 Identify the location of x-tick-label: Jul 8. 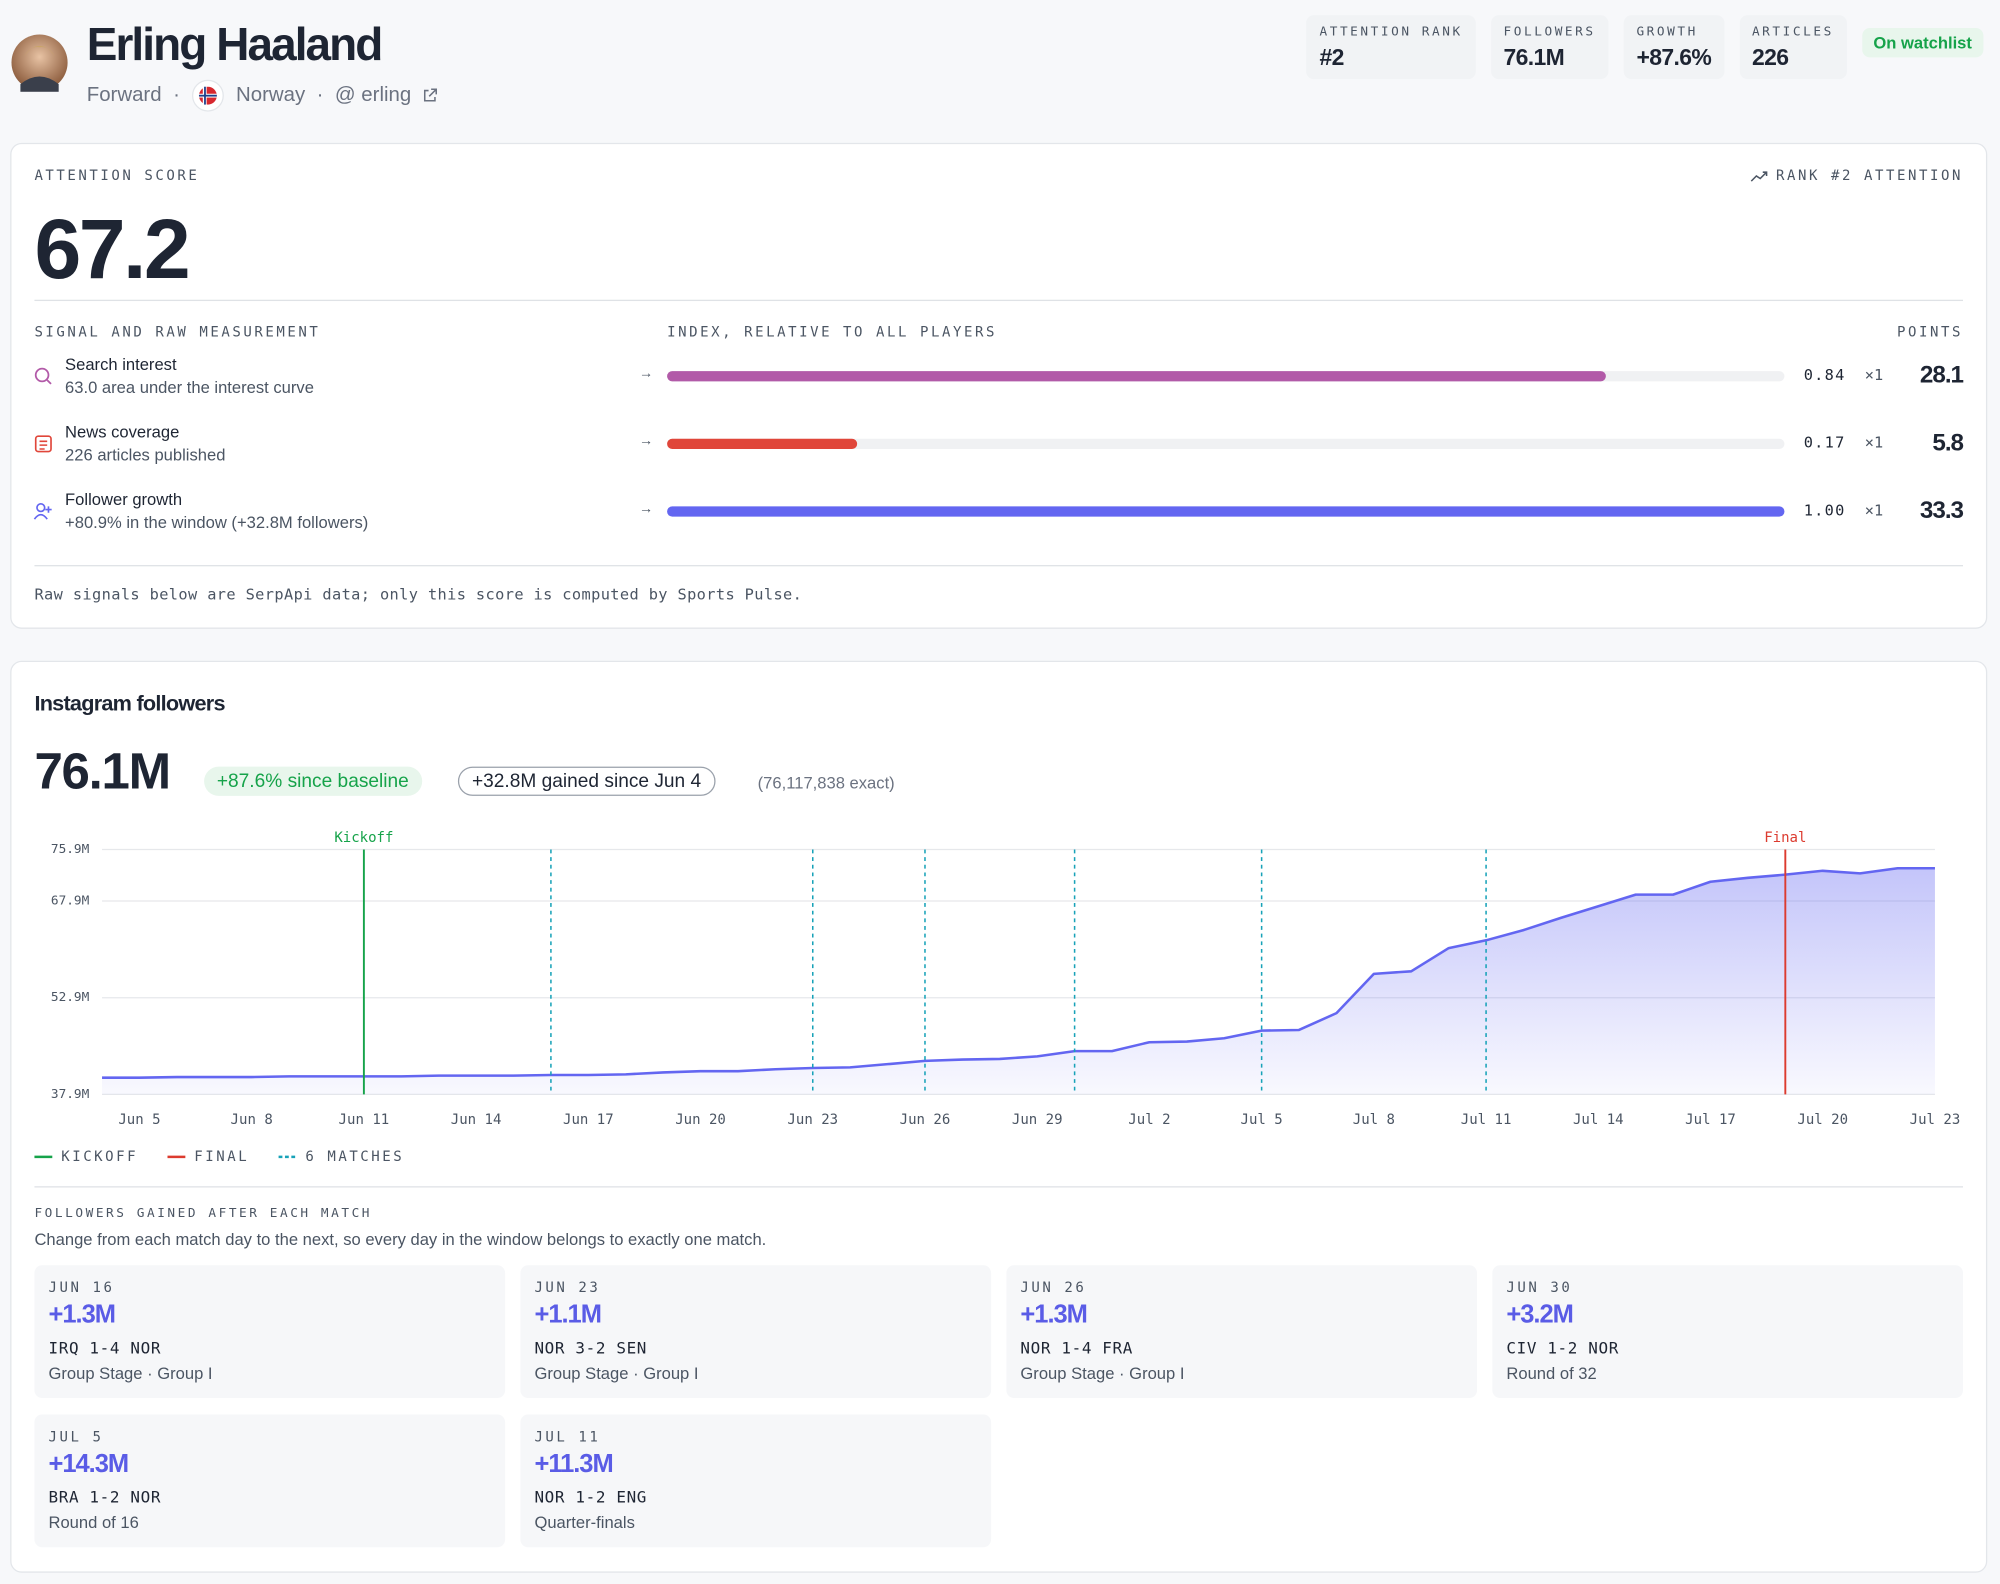
(1374, 1120).